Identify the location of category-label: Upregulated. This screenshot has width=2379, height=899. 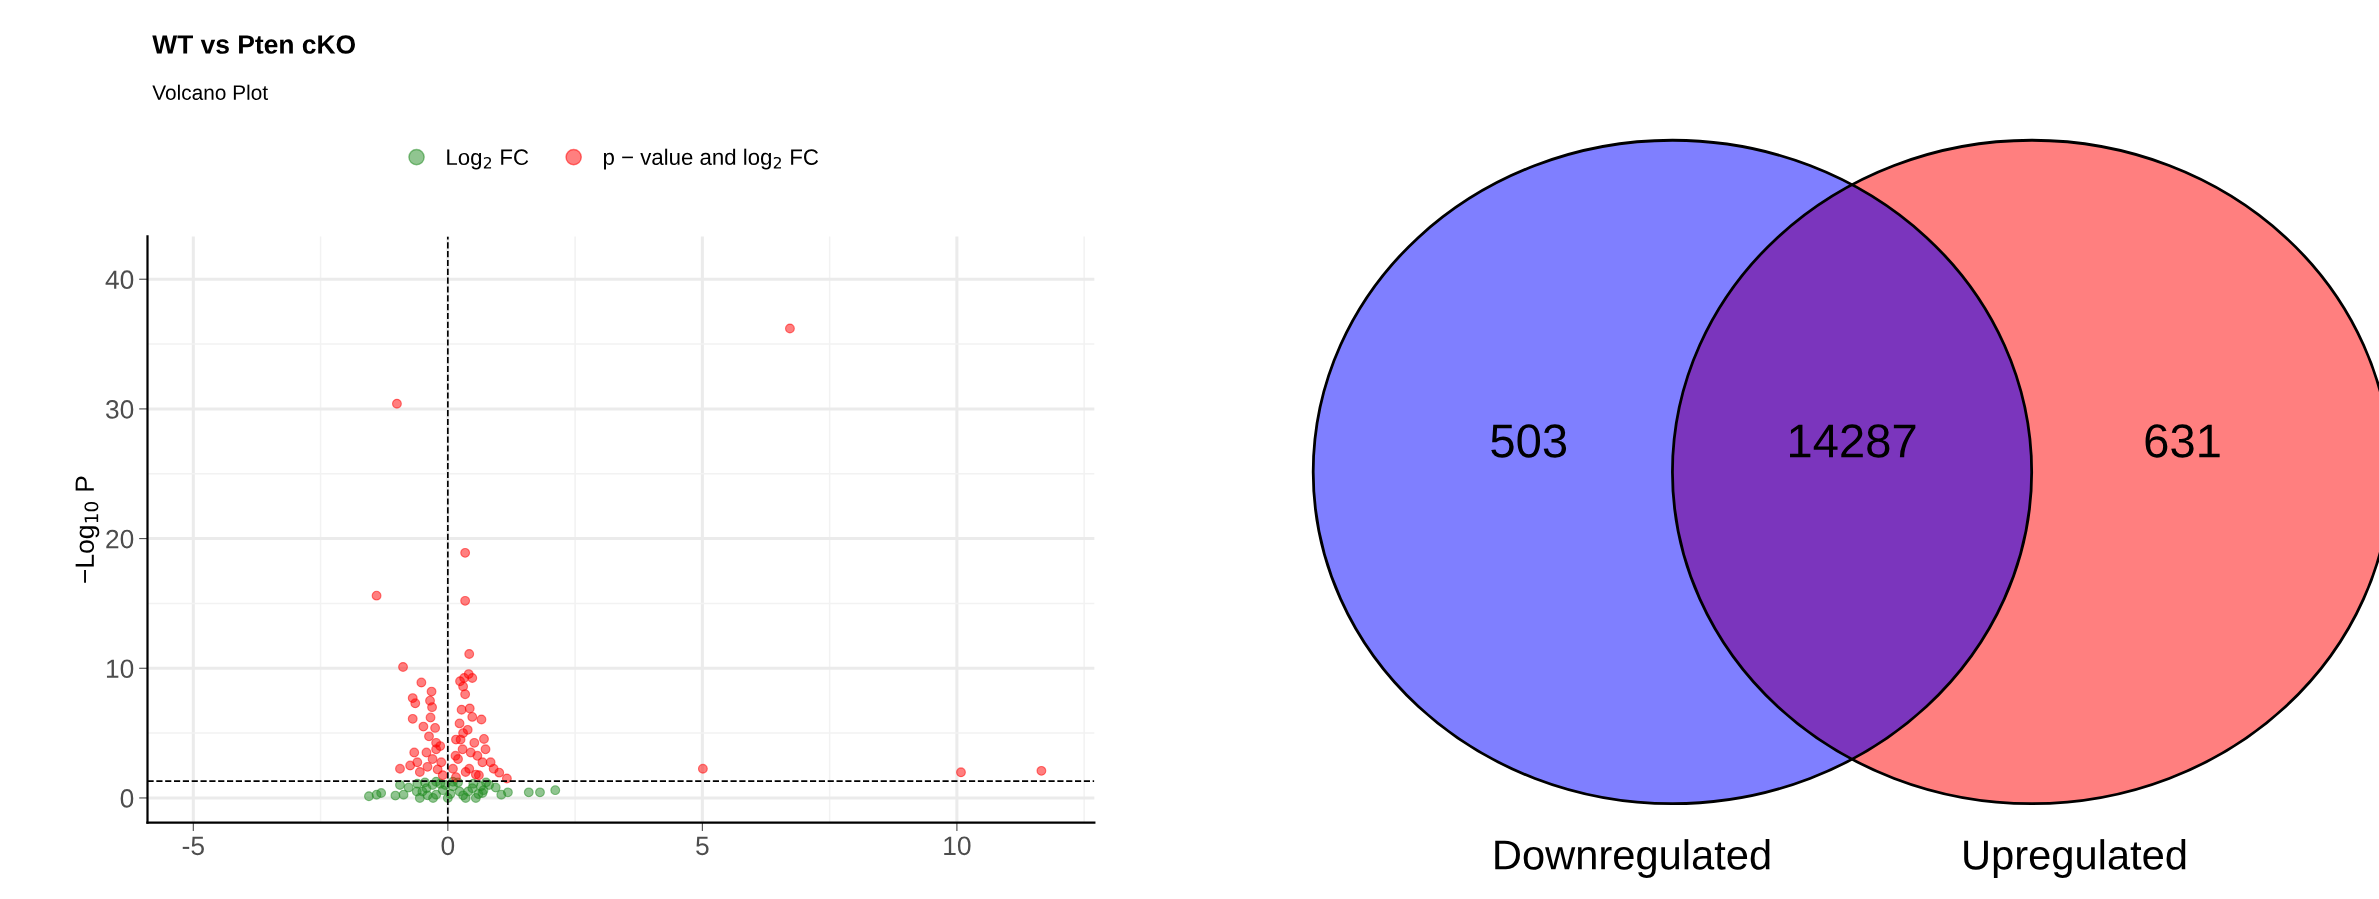
(2075, 858).